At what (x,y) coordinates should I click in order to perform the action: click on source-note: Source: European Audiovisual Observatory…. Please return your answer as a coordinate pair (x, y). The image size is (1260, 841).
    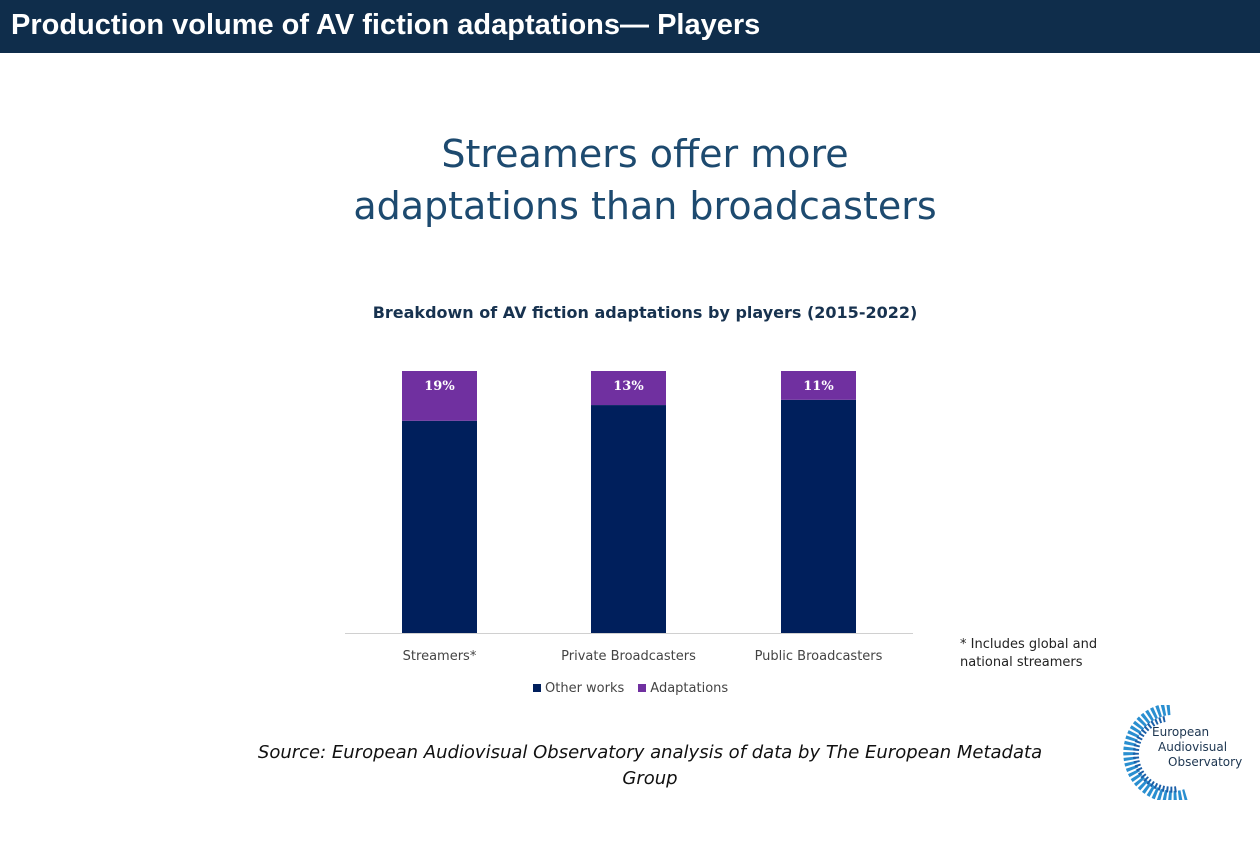
    Looking at the image, I should click on (650, 765).